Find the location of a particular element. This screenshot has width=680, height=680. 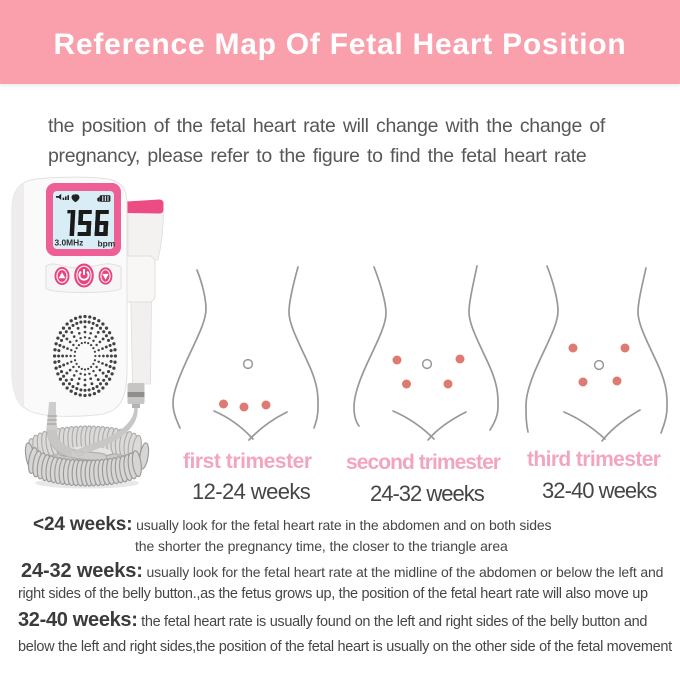

svg-text: bpm is located at coordinates (107, 244).